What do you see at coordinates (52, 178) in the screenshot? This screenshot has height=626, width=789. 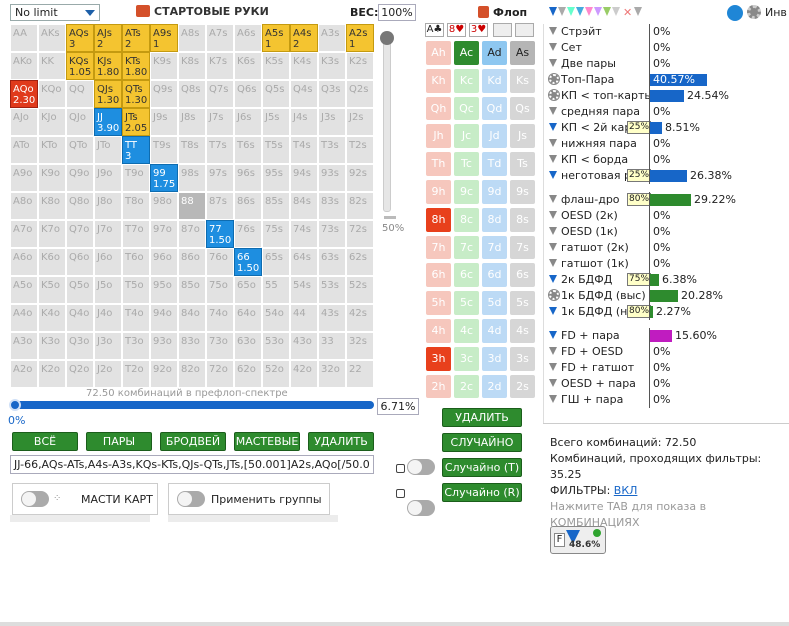 I see `hand-cell: K9o` at bounding box center [52, 178].